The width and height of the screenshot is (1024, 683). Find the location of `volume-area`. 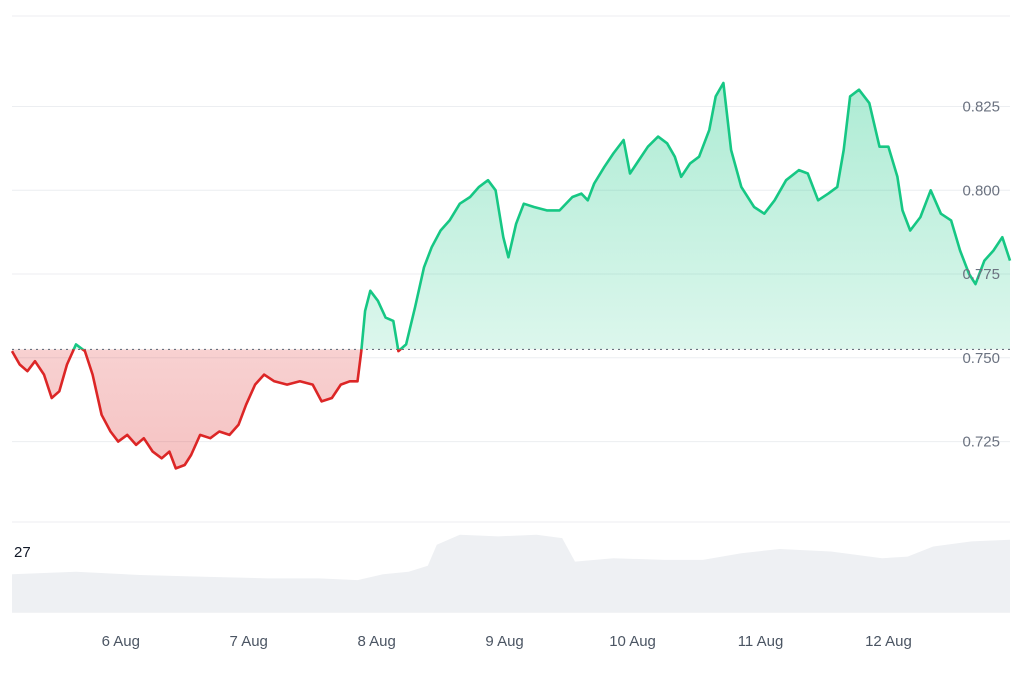

volume-area is located at coordinates (511, 573).